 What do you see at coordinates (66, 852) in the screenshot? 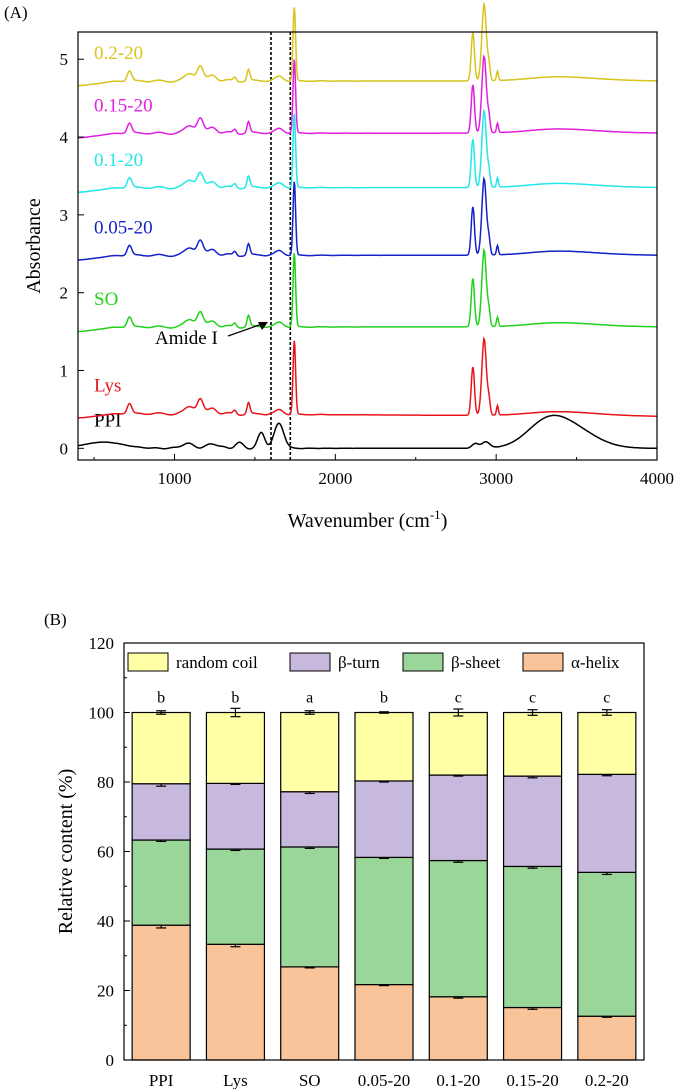
I see `y-axis-label-b: Relative content (%)` at bounding box center [66, 852].